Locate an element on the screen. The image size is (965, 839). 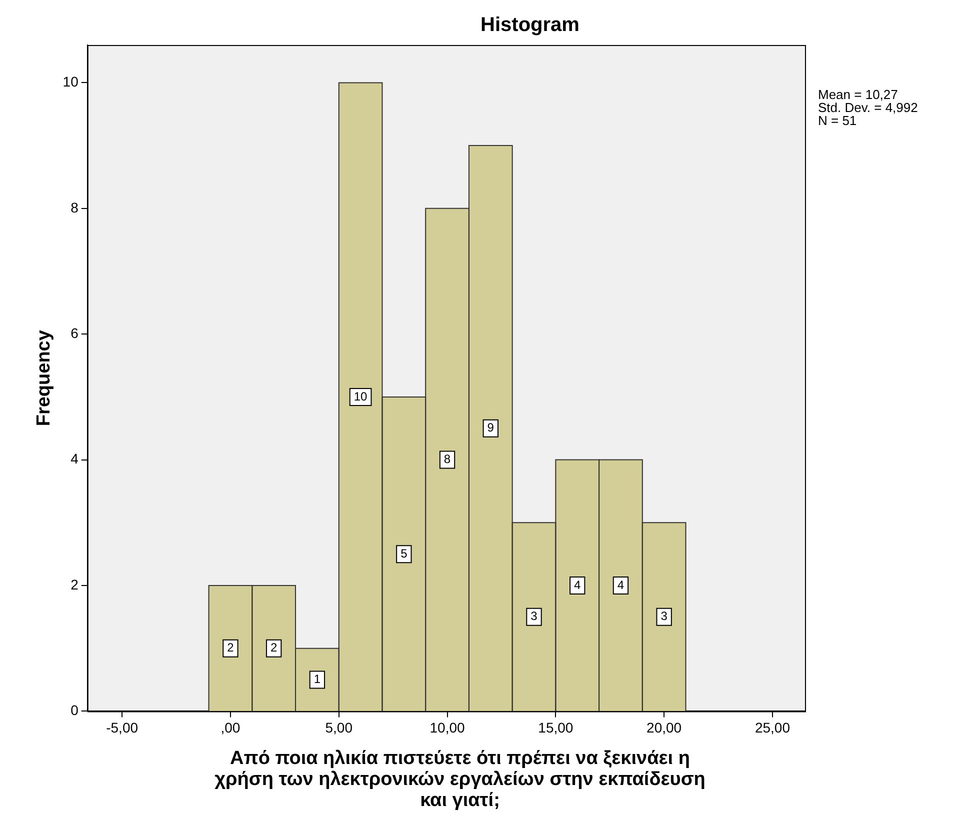
x-tick-label: ,00 is located at coordinates (230, 727).